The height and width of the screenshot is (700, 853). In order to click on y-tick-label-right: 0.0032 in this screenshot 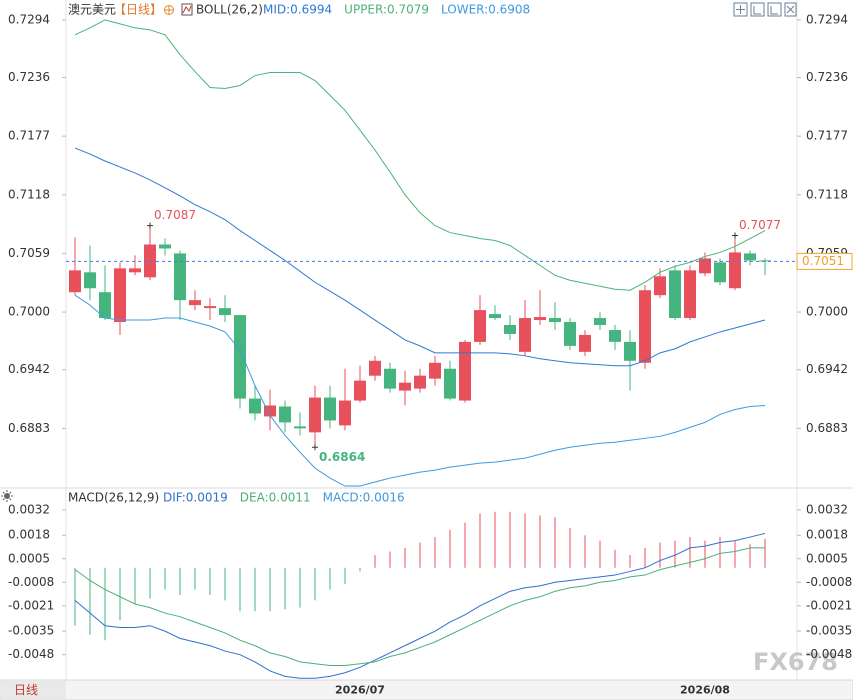, I will do `click(827, 509)`.